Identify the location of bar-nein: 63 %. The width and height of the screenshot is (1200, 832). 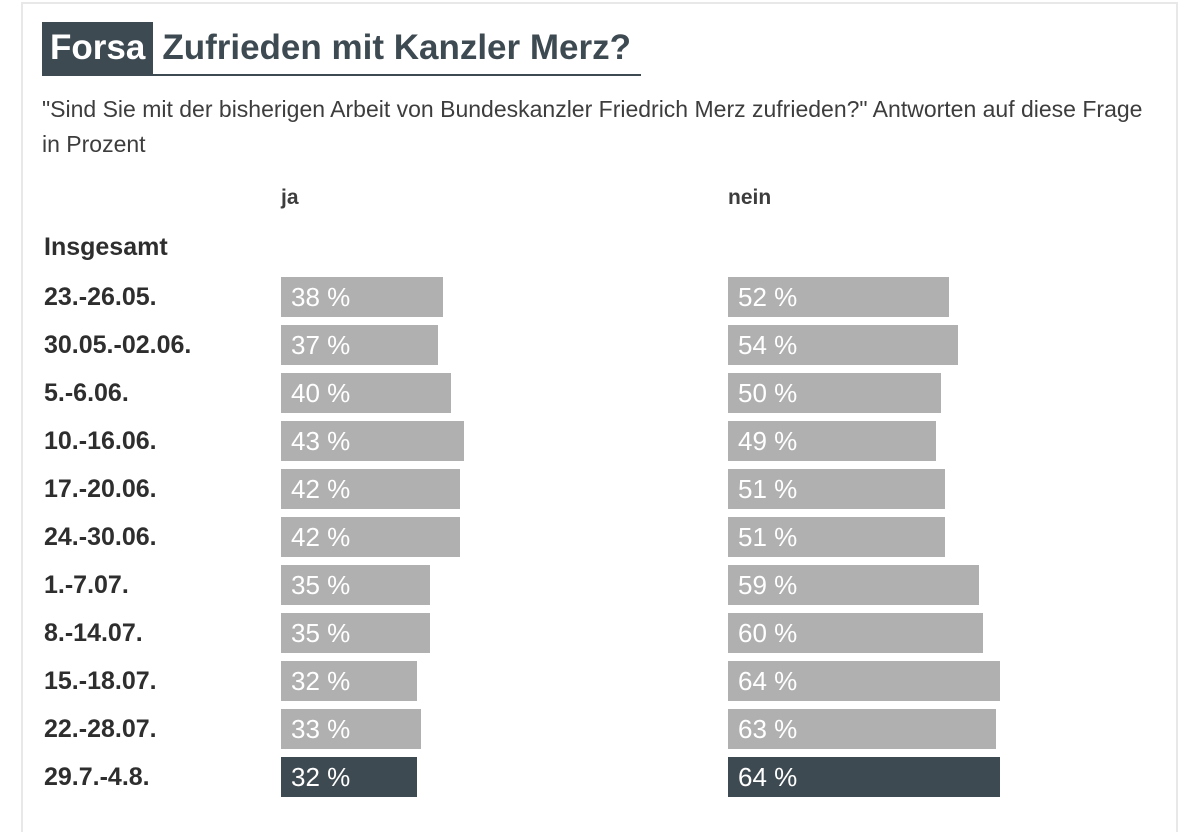
(862, 729).